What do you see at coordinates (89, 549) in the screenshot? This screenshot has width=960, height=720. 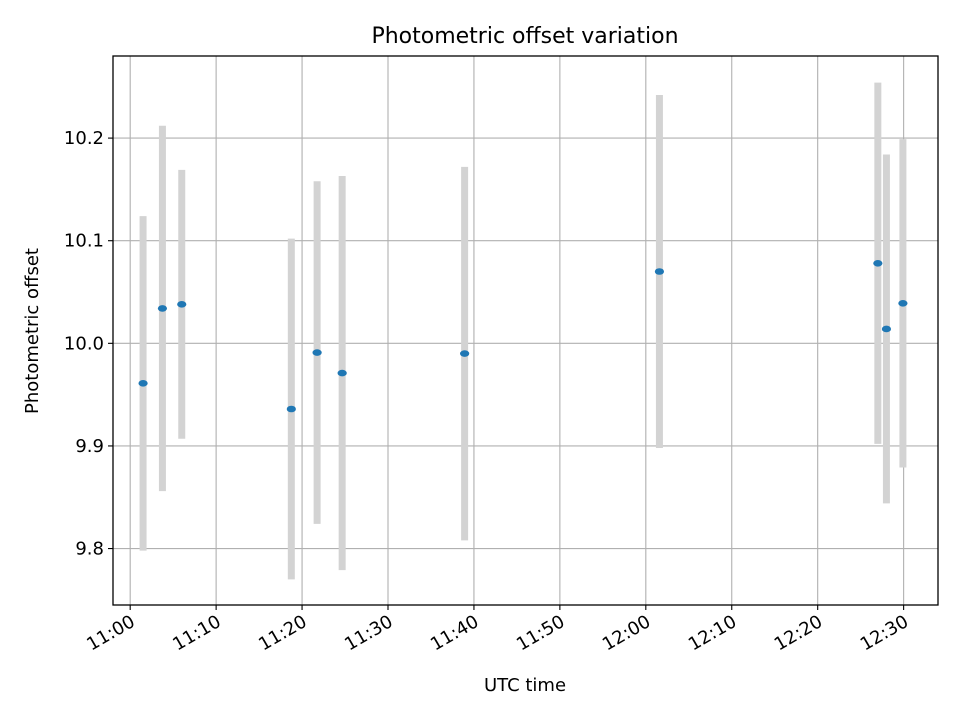 I see `y-tick-label: 9.8` at bounding box center [89, 549].